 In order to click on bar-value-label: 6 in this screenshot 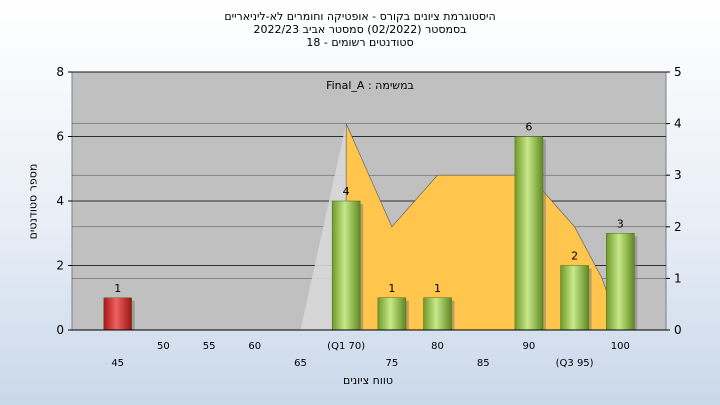, I will do `click(528, 127)`.